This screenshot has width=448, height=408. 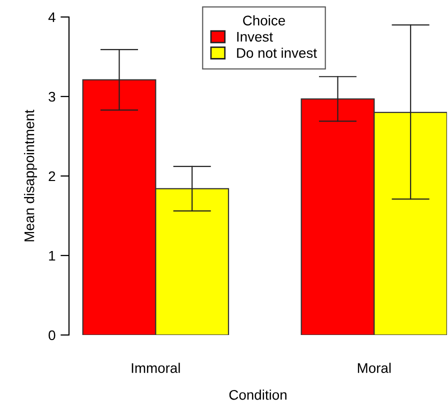 What do you see at coordinates (52, 17) in the screenshot?
I see `y-tick-label: 4` at bounding box center [52, 17].